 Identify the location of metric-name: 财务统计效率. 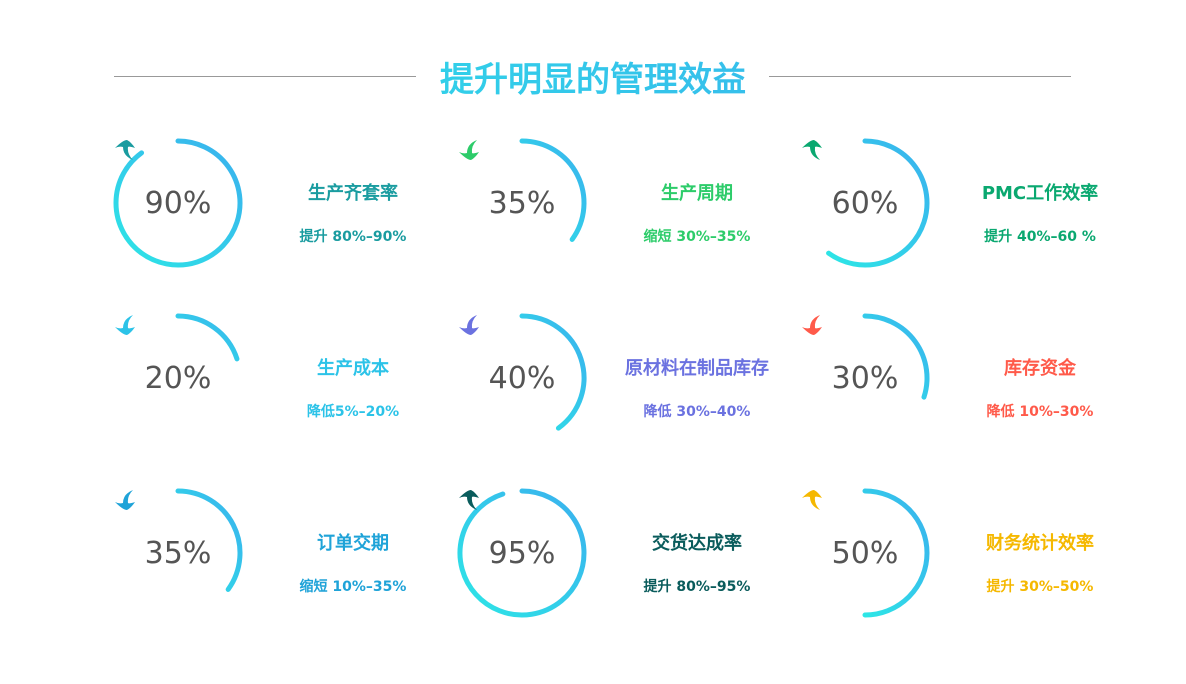
(1040, 543).